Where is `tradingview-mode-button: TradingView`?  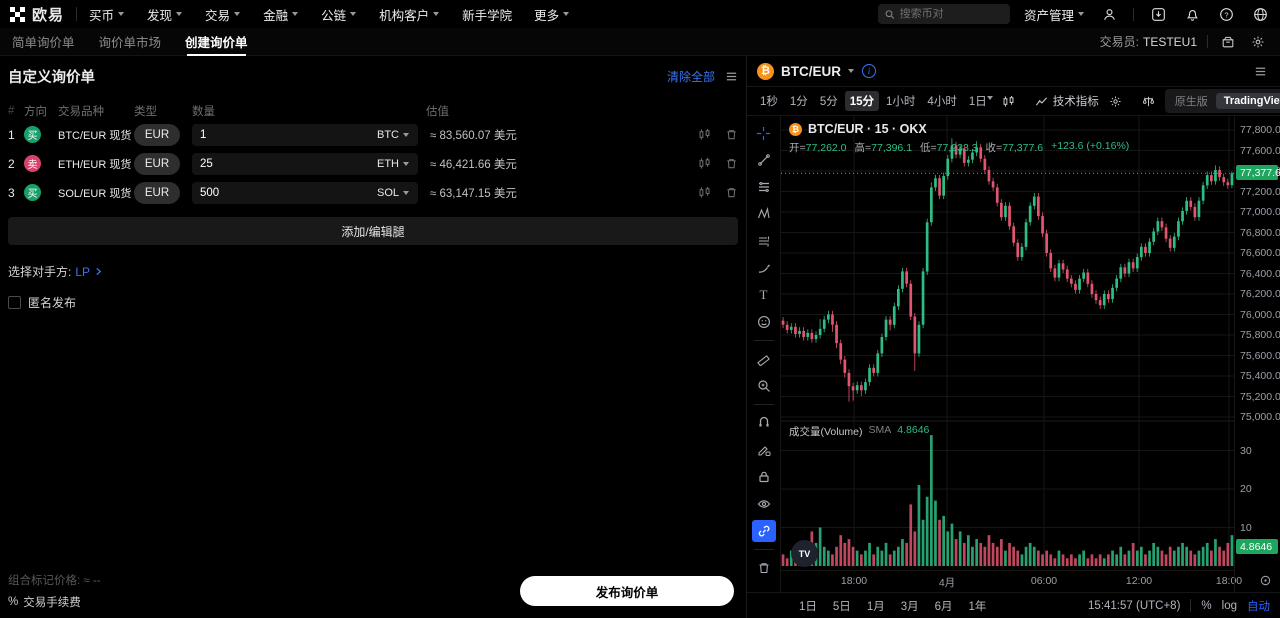 tradingview-mode-button: TradingView is located at coordinates (1247, 101).